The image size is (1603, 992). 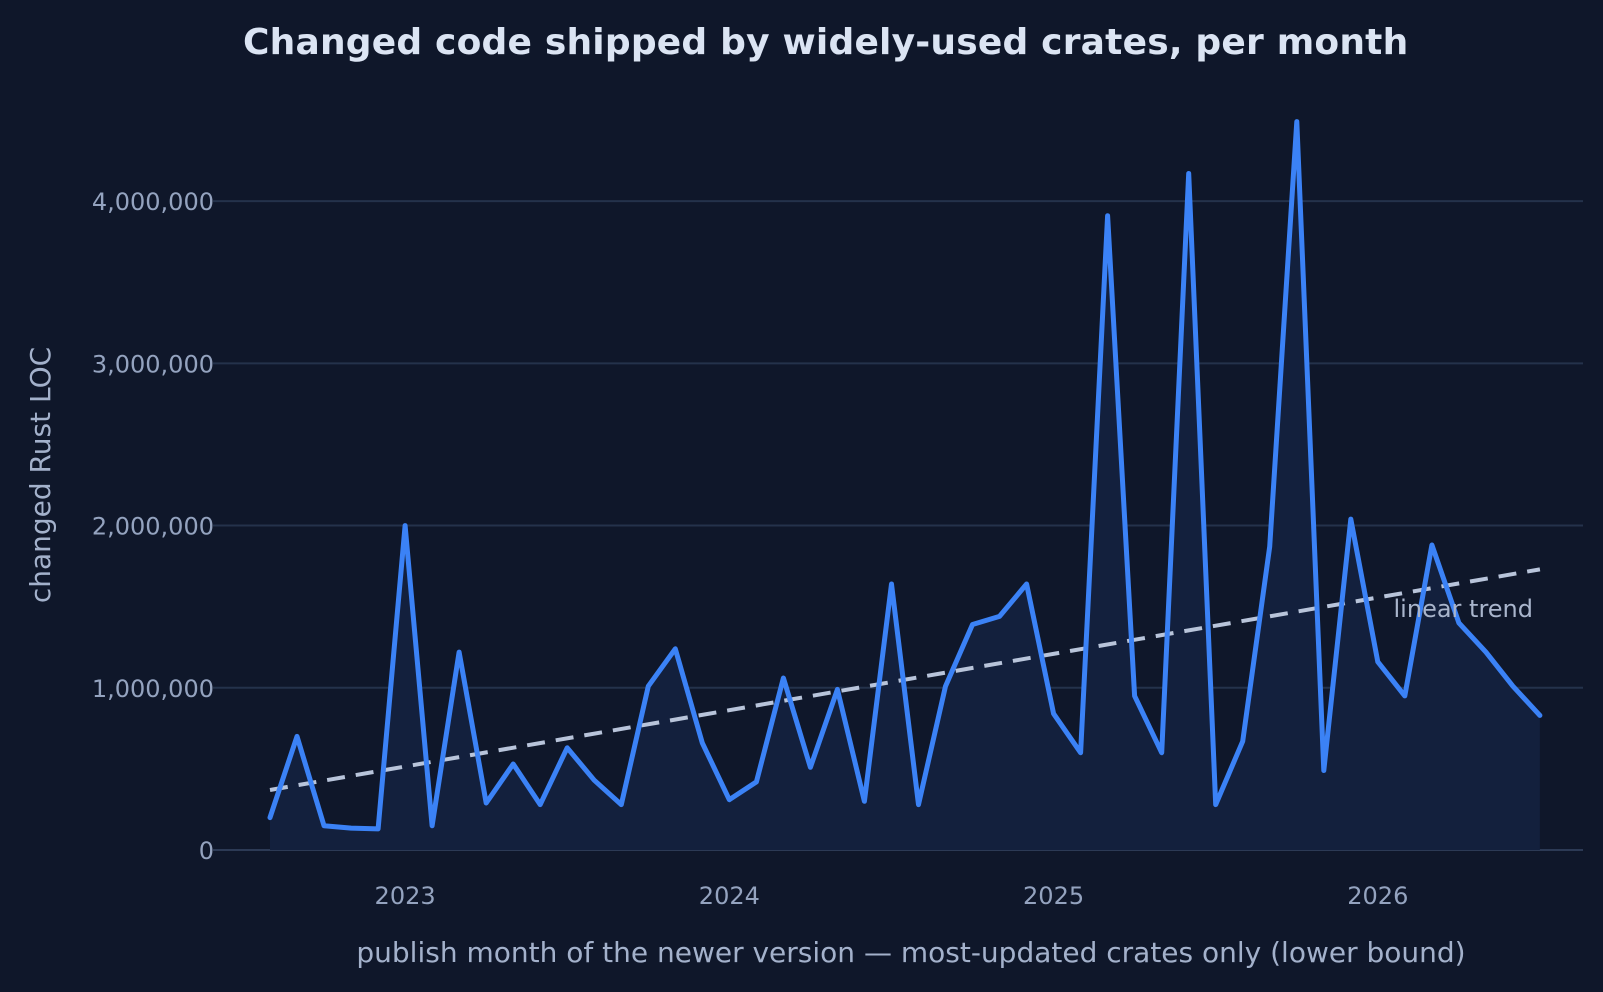 I want to click on y-axis-label: changed Rust LOC, so click(x=40, y=475).